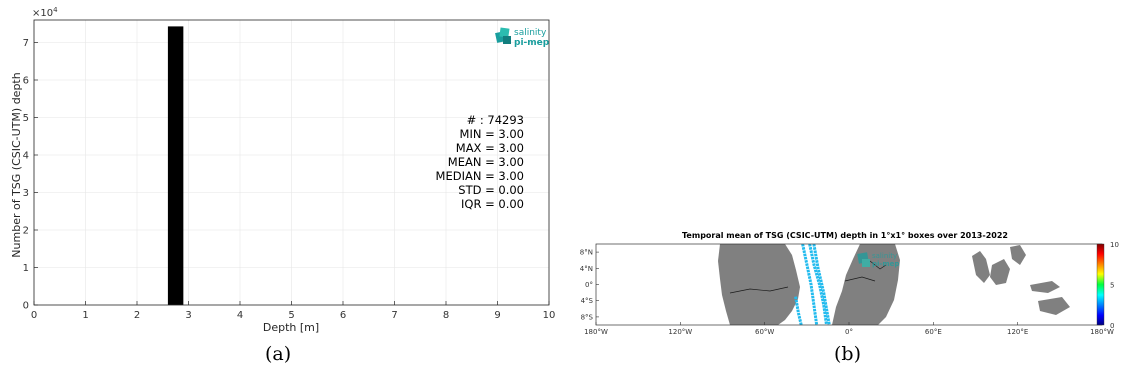 The width and height of the screenshot is (1128, 379). I want to click on africa-land, so click(866, 284).